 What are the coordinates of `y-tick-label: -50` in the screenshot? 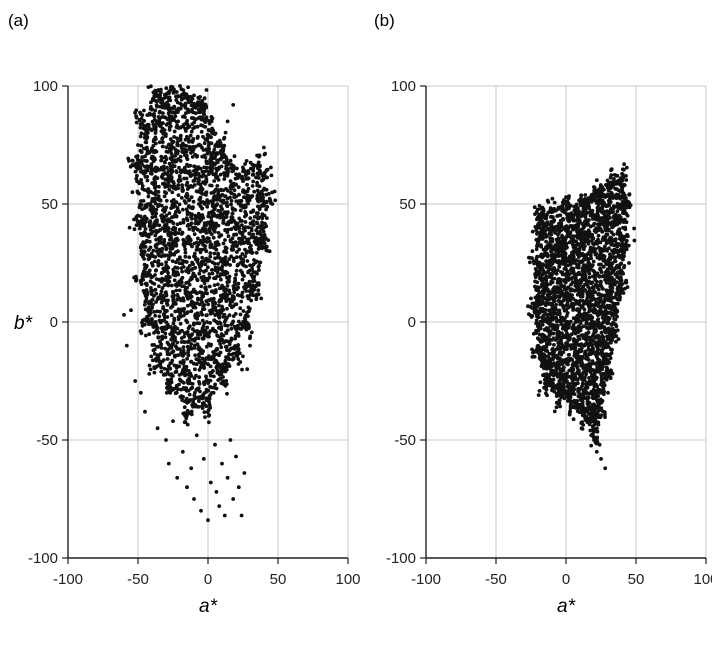 It's located at (47, 440).